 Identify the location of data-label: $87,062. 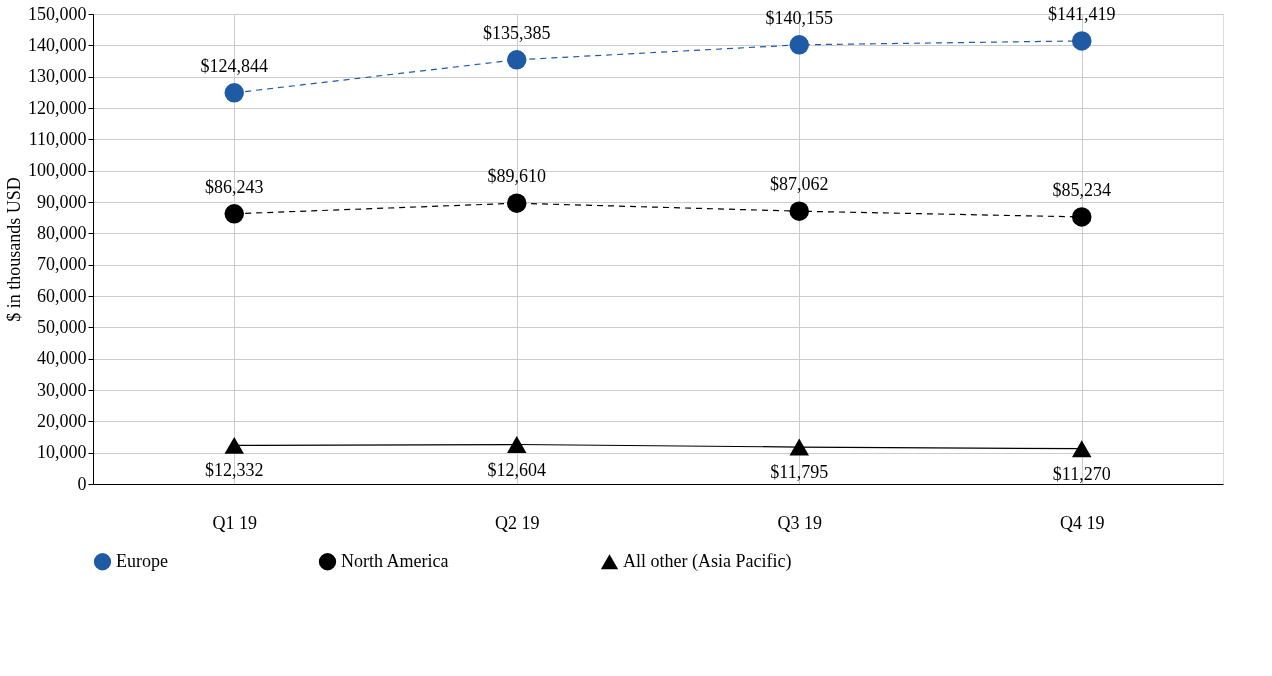
(799, 184).